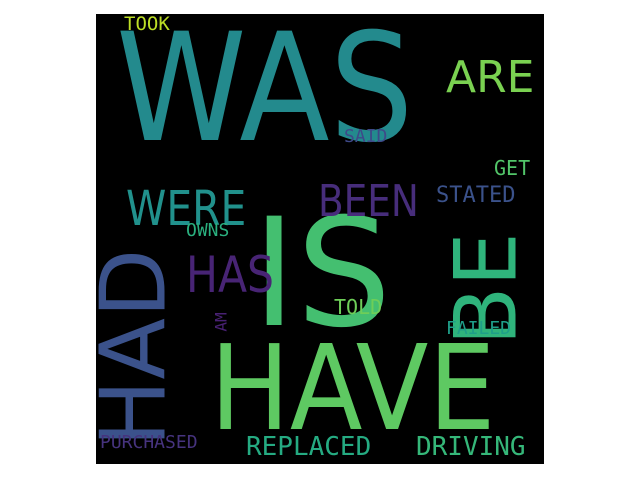 The width and height of the screenshot is (640, 480). I want to click on word-been: BEEN, so click(368, 201).